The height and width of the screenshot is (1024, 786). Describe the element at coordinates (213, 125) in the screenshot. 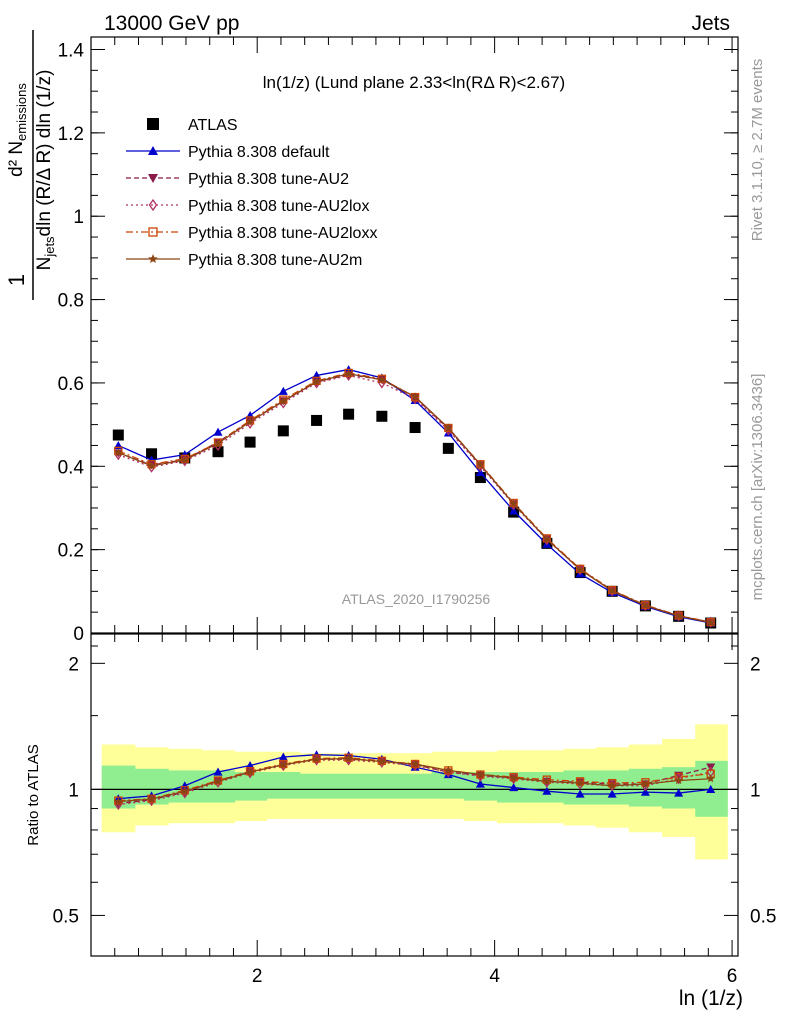

I see `legend-label: ATLAS` at that location.